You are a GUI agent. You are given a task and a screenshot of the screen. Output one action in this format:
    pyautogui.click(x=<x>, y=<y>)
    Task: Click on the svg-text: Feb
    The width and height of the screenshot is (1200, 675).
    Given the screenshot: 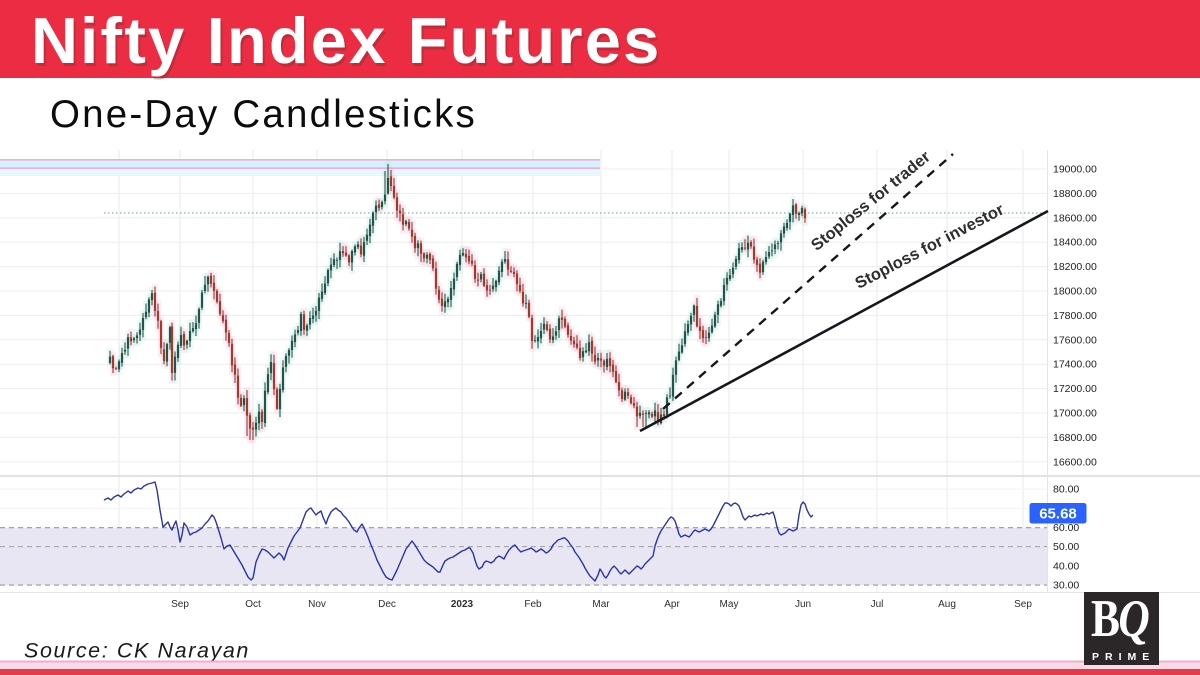 What is the action you would take?
    pyautogui.click(x=533, y=604)
    